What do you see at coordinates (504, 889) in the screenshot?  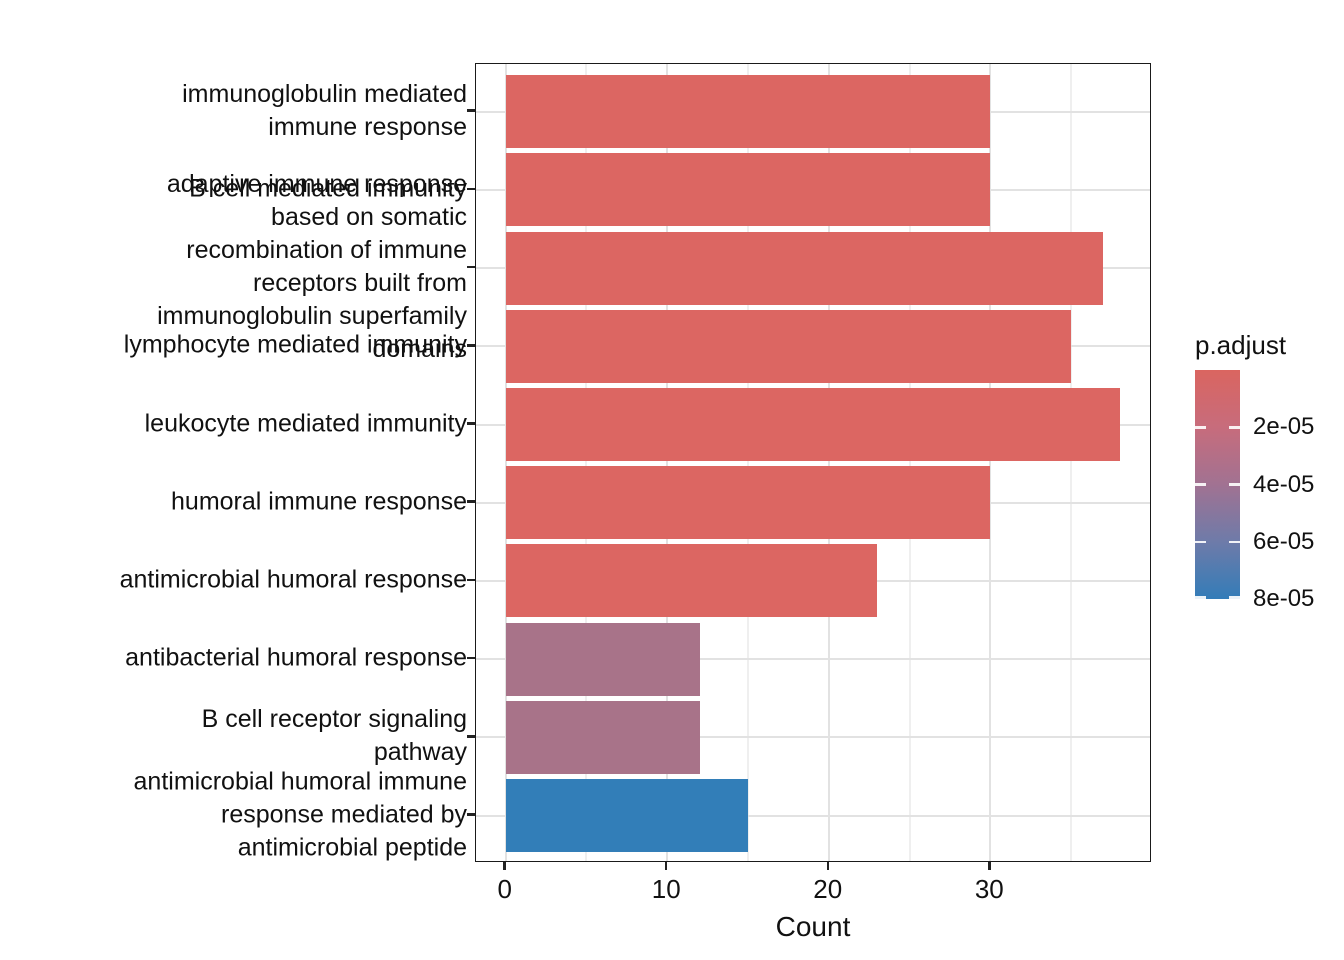 I see `x-tick-label-0: 0` at bounding box center [504, 889].